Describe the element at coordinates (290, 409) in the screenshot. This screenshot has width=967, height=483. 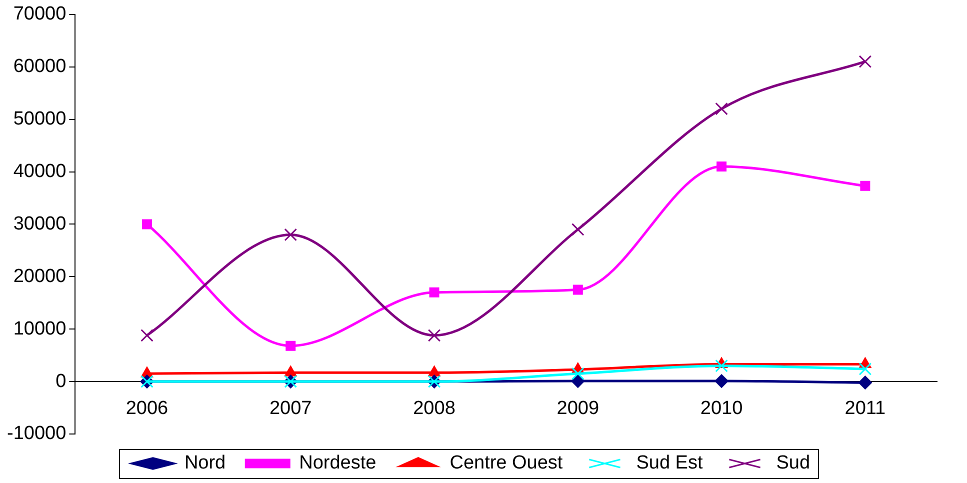
I see `x-tick-label: 2007` at that location.